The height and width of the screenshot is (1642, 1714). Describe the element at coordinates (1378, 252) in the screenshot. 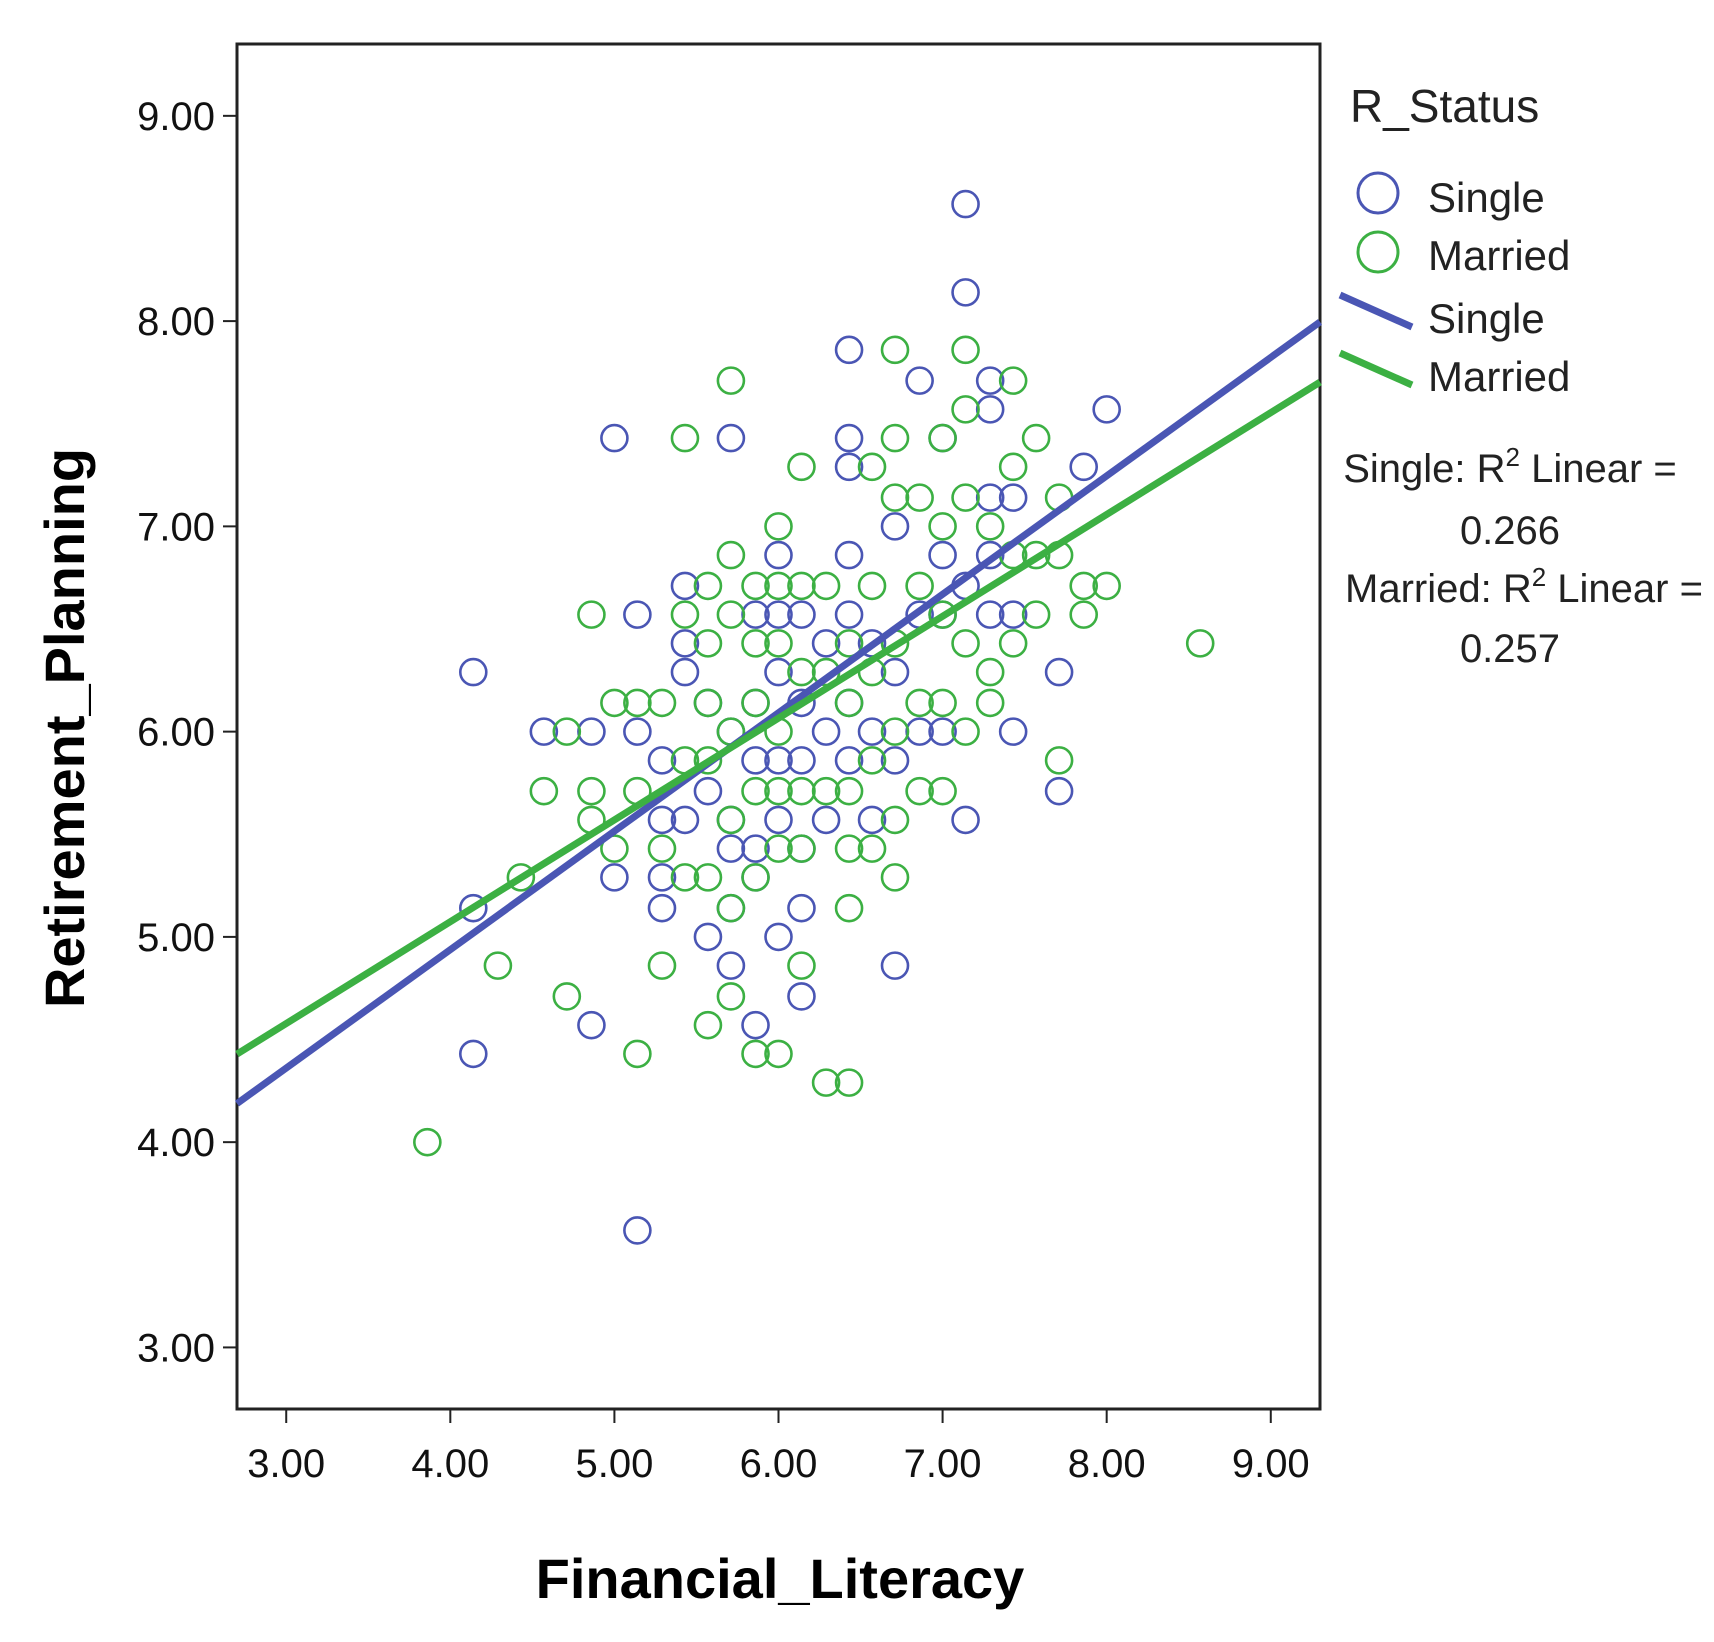

I see `legend-marker-married-icon` at that location.